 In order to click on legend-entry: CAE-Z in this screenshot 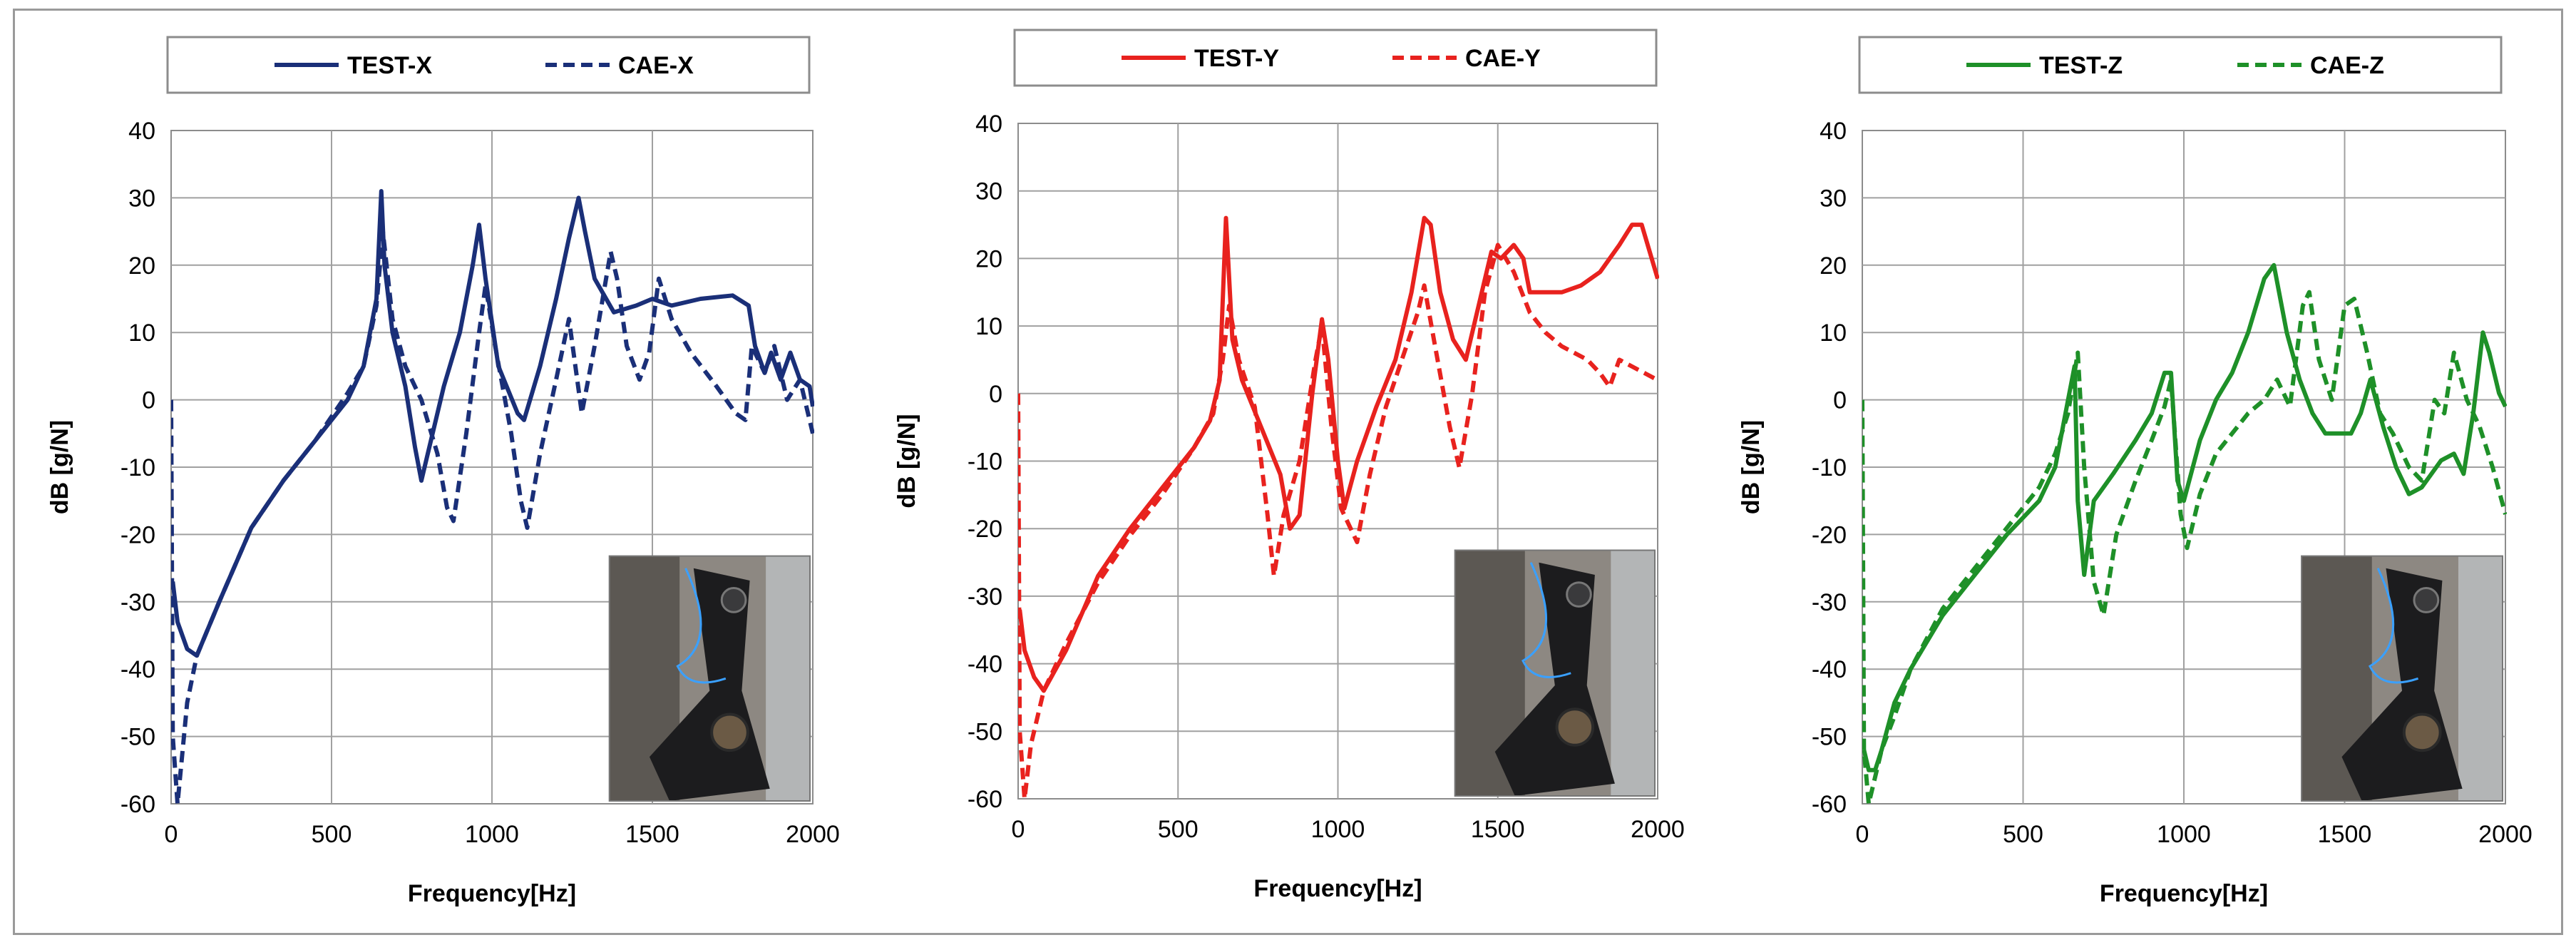, I will do `click(2347, 65)`.